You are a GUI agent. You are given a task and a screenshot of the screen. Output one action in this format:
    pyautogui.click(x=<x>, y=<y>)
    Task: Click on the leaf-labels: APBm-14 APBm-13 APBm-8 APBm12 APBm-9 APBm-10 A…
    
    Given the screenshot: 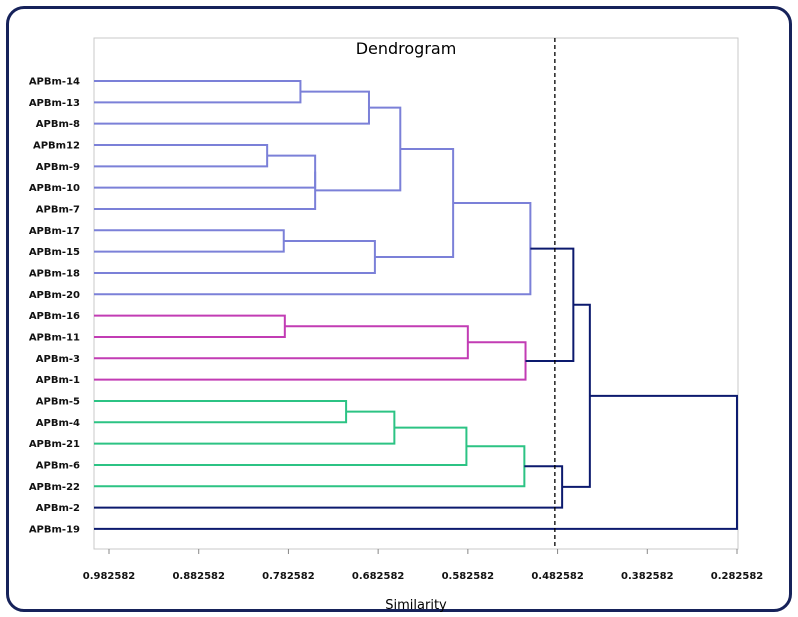 What is the action you would take?
    pyautogui.click(x=54, y=306)
    